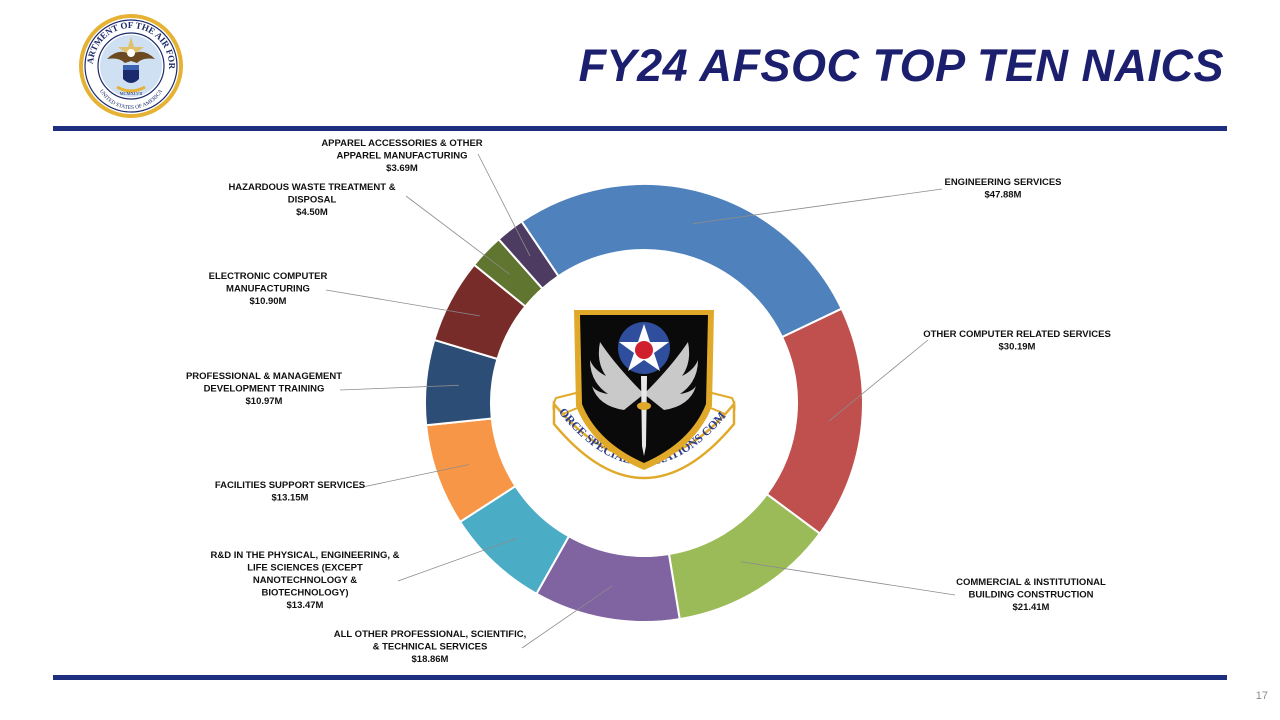 This screenshot has width=1280, height=720. I want to click on slice-label: FACILITIES SUPPORT SERVICES $13.15M, so click(290, 492).